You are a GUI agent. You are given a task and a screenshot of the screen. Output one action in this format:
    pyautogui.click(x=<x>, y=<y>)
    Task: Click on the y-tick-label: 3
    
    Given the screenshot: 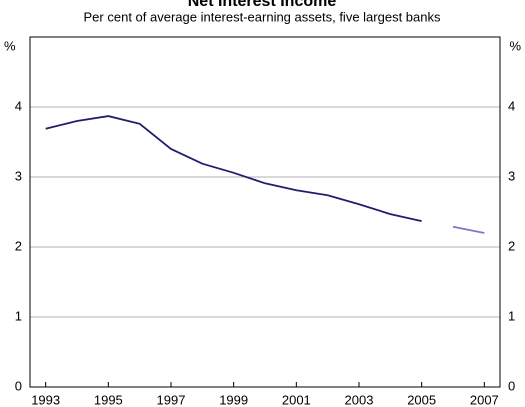 What is the action you would take?
    pyautogui.click(x=18, y=175)
    